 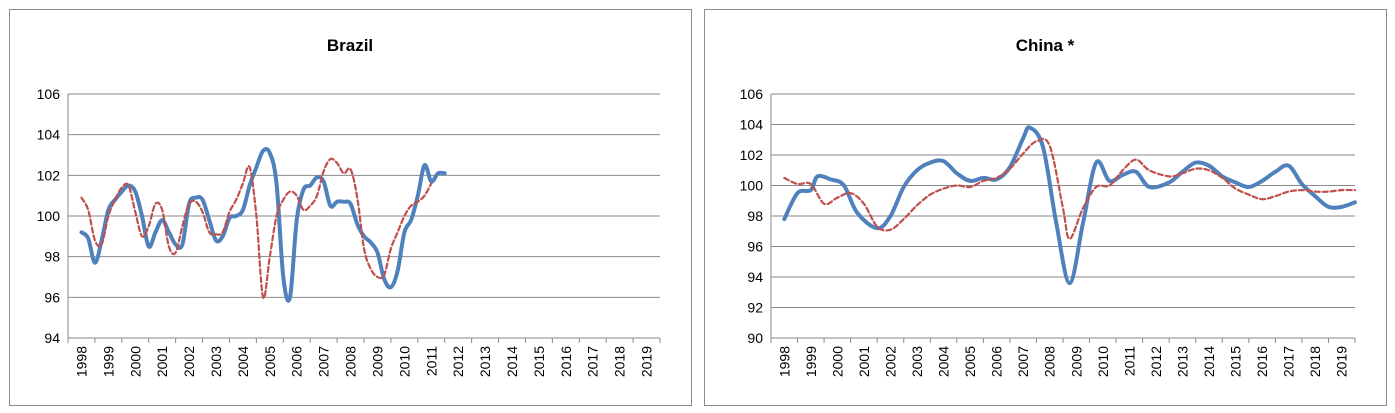 I want to click on brazil-series-solid-line, so click(x=263, y=225).